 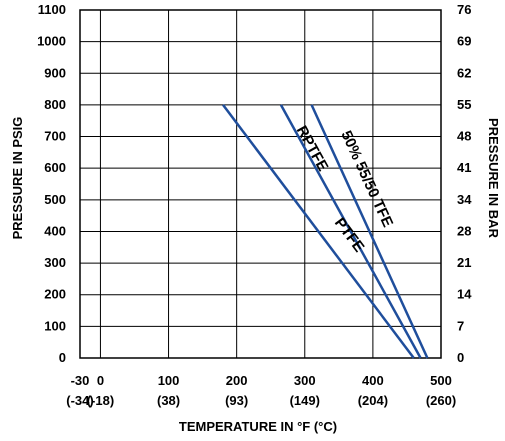 I want to click on y2-tick-label: 48, so click(x=464, y=136).